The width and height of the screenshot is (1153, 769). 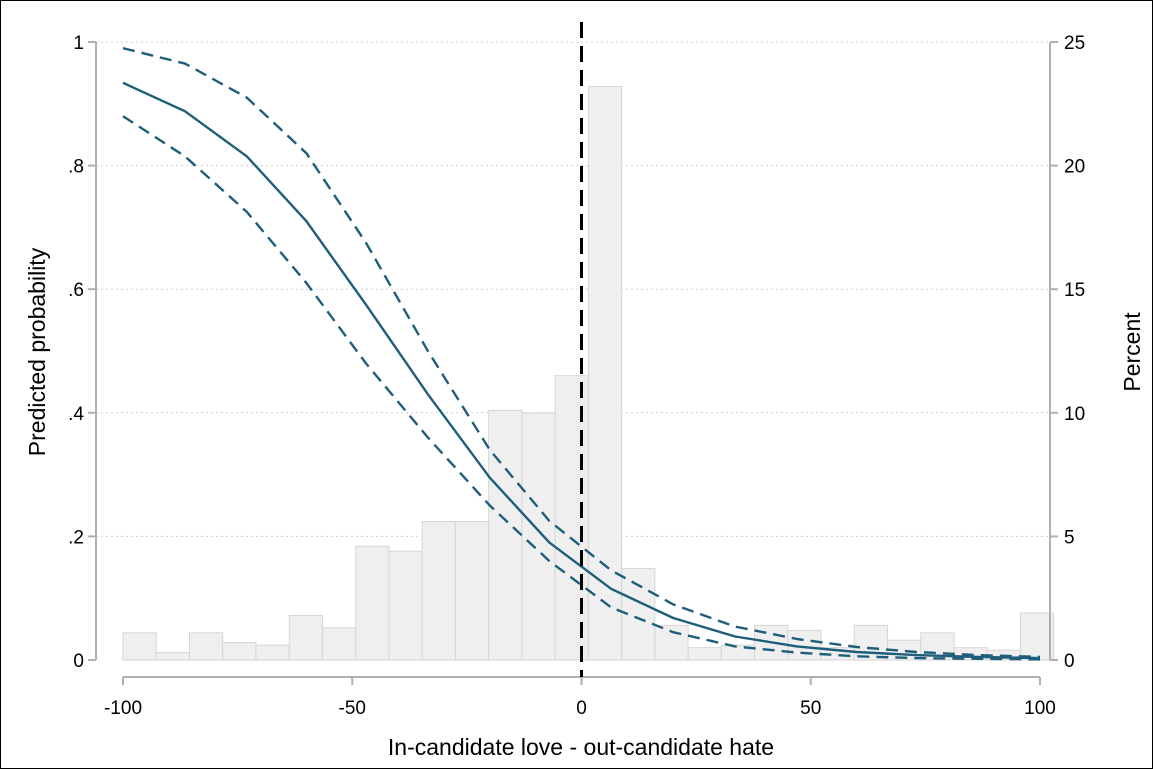 What do you see at coordinates (810, 708) in the screenshot?
I see `x-tick-label: 50` at bounding box center [810, 708].